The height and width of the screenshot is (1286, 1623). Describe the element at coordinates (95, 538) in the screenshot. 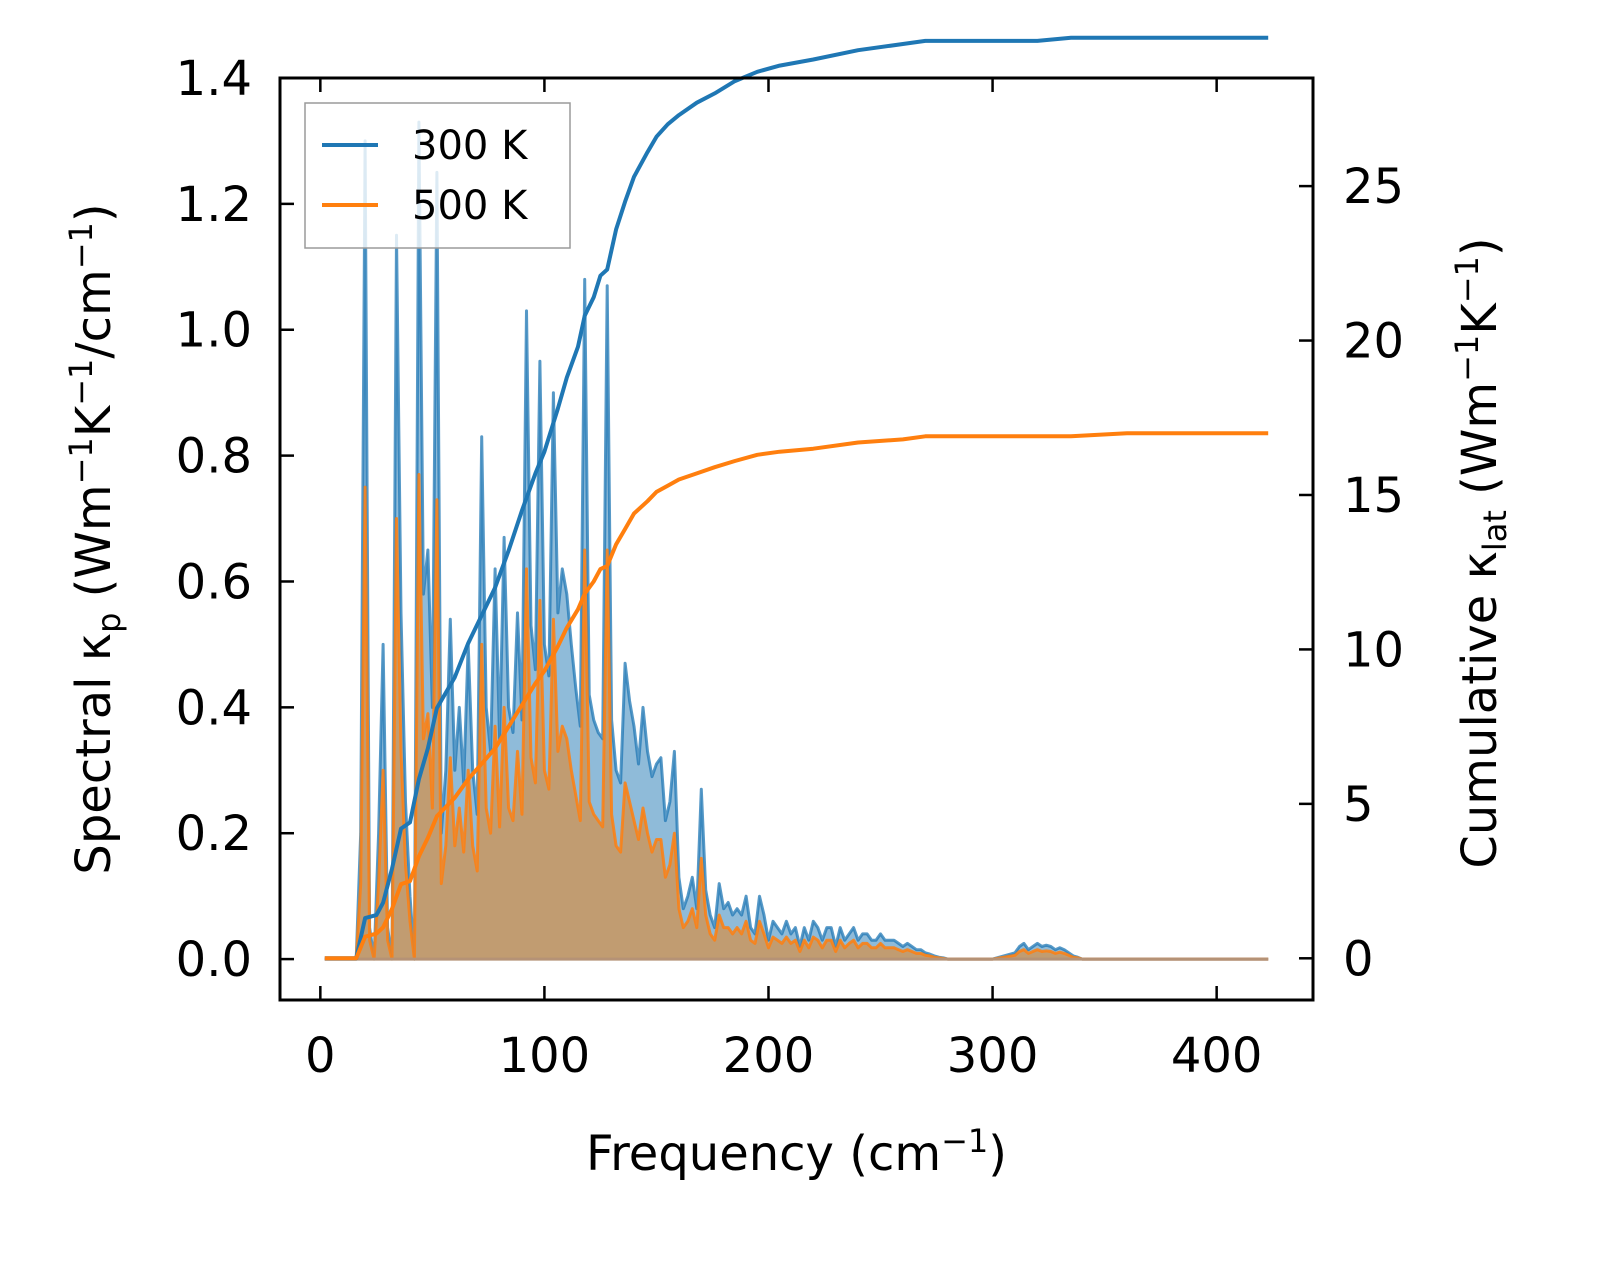

I see `y-axis-left-label: Spectral κp (Wm−1K−1/cm−1)` at that location.